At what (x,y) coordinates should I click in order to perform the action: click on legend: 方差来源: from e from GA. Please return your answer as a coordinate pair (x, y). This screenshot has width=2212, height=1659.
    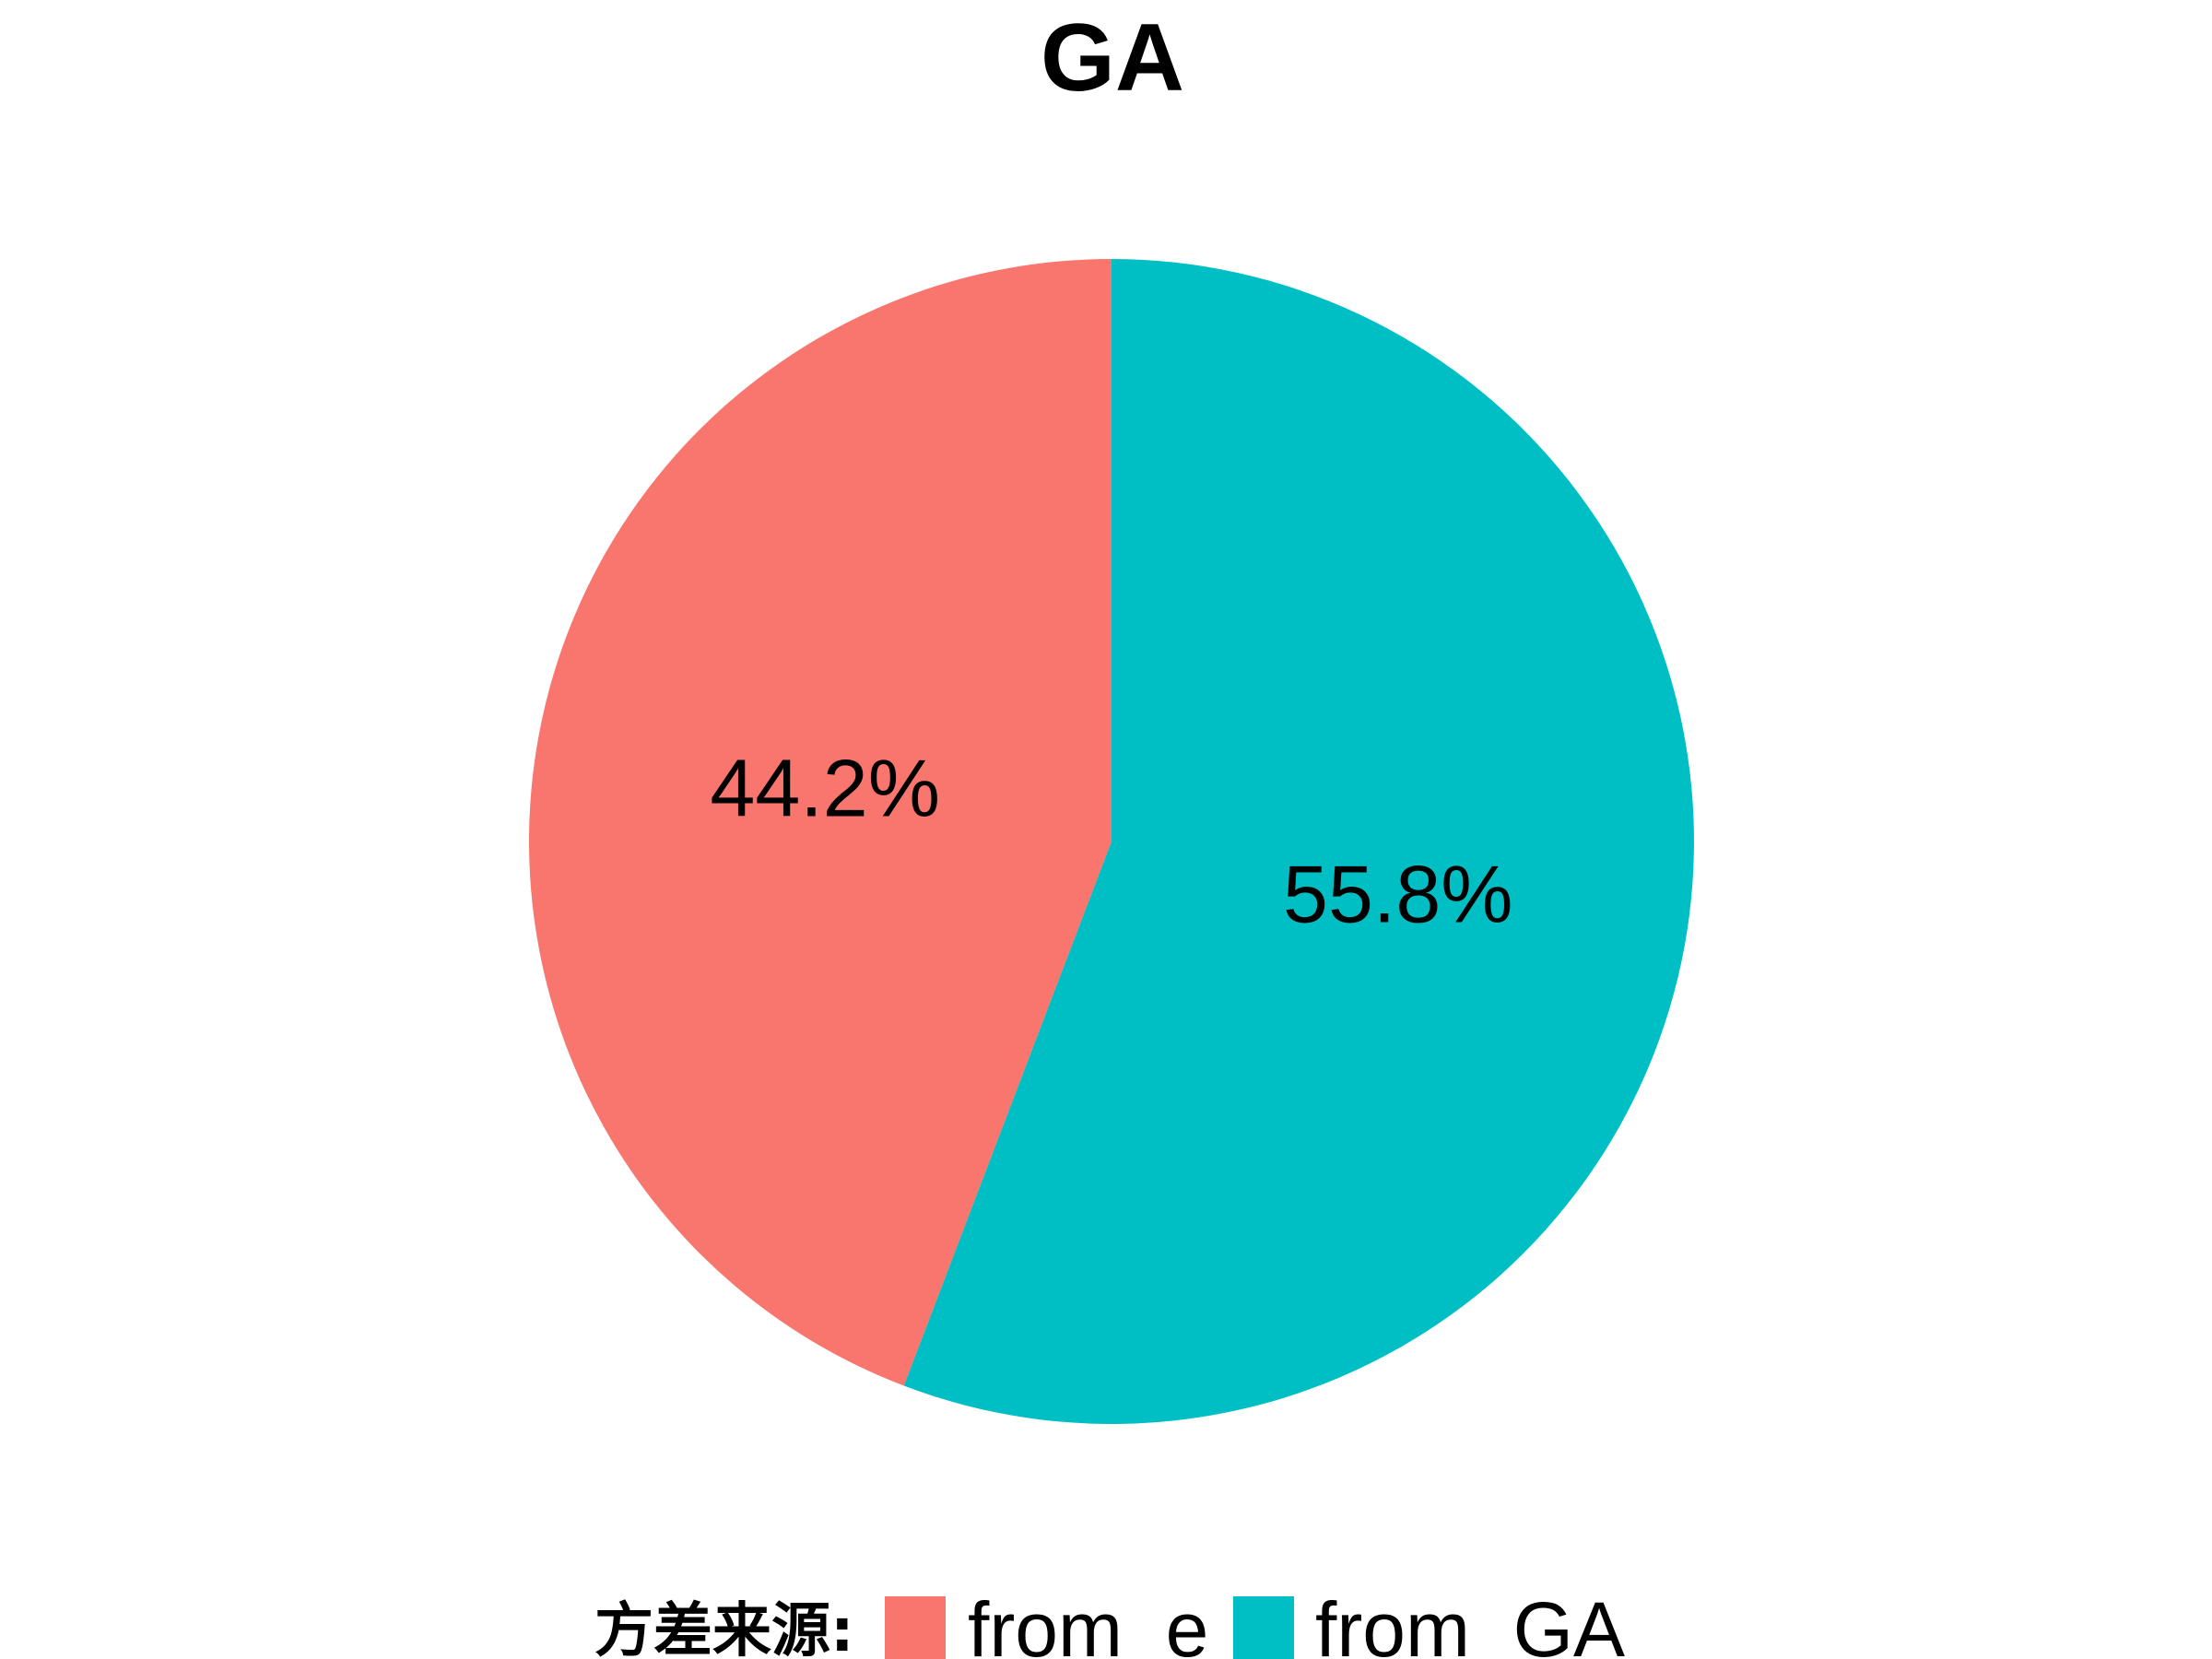
    Looking at the image, I should click on (1109, 1622).